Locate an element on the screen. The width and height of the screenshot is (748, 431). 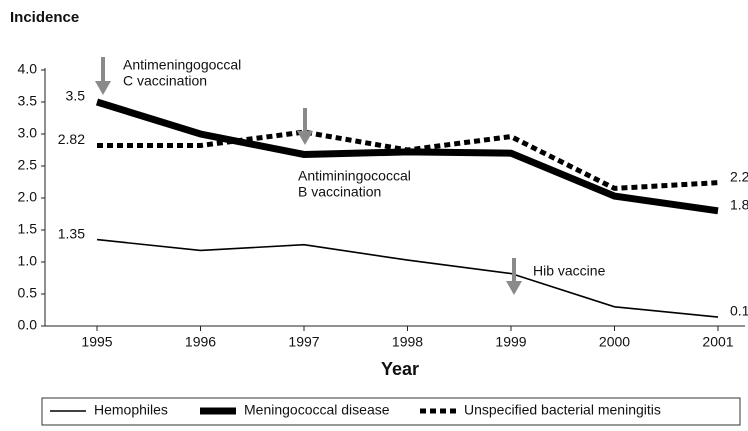
annotation-text: Hib vaccine is located at coordinates (569, 271).